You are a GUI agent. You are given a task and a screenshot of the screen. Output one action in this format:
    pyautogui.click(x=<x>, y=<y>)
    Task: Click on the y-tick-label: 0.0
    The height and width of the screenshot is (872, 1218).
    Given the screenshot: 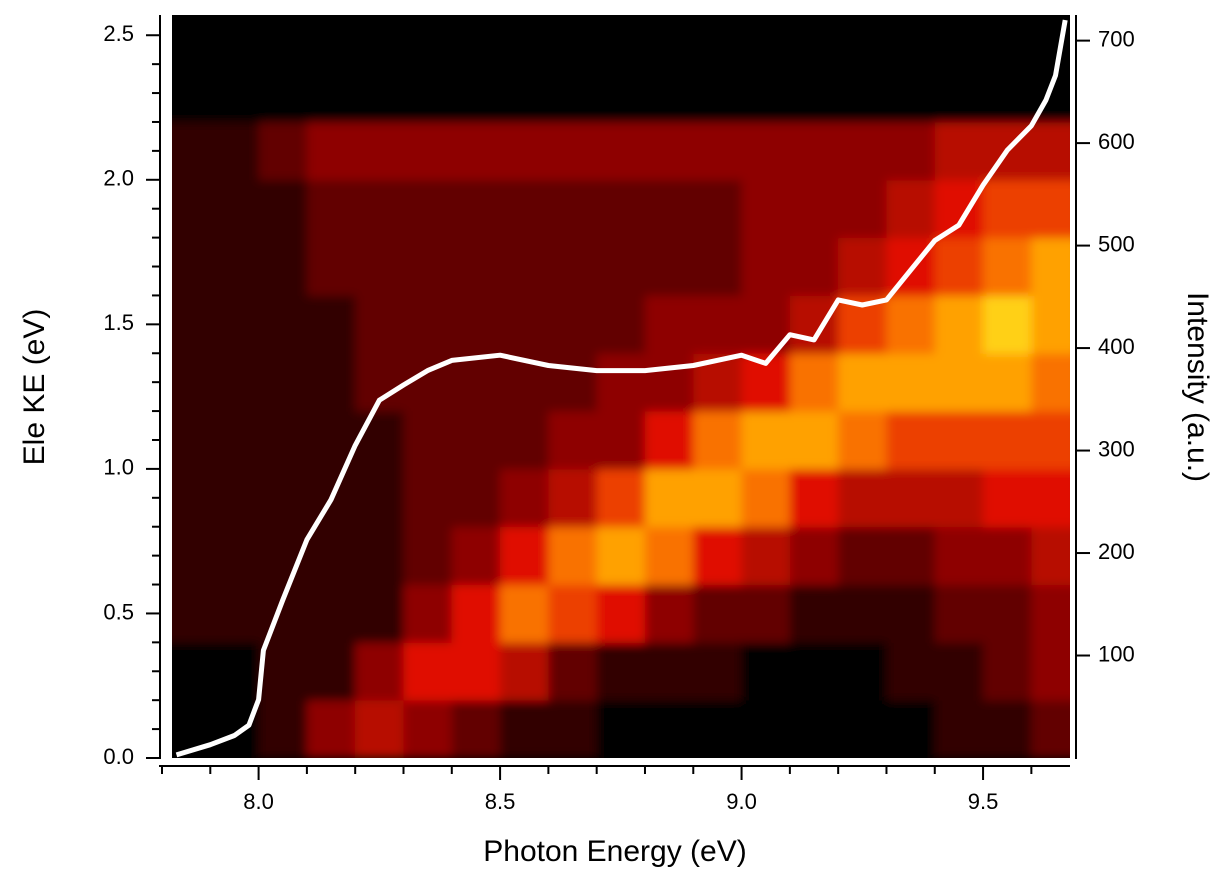 What is the action you would take?
    pyautogui.click(x=118, y=756)
    